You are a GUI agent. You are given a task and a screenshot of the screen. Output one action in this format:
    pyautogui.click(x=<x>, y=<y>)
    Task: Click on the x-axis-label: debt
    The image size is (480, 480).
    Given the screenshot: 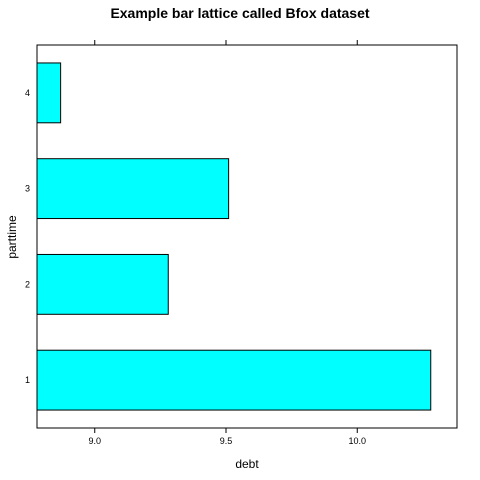 What is the action you would take?
    pyautogui.click(x=247, y=464)
    